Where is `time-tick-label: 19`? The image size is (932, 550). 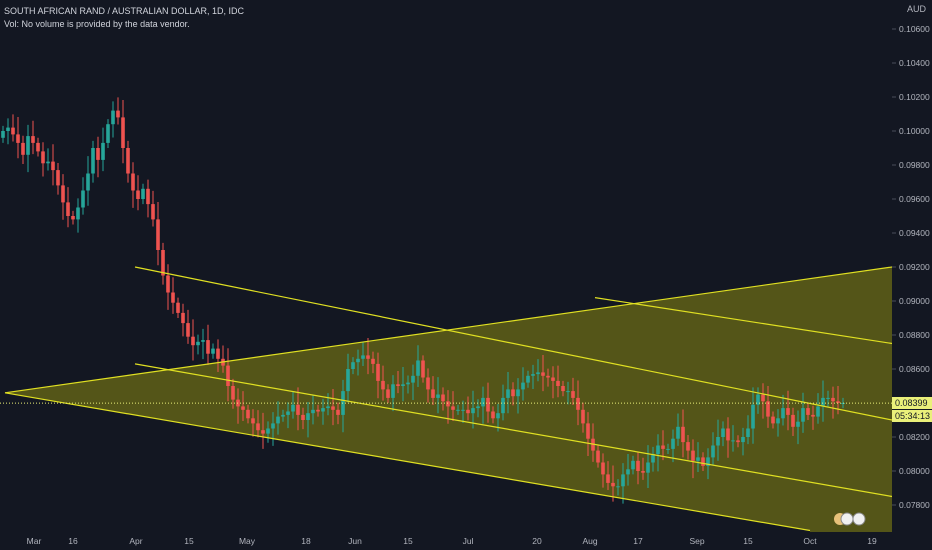
time-tick-label: 19 is located at coordinates (872, 541).